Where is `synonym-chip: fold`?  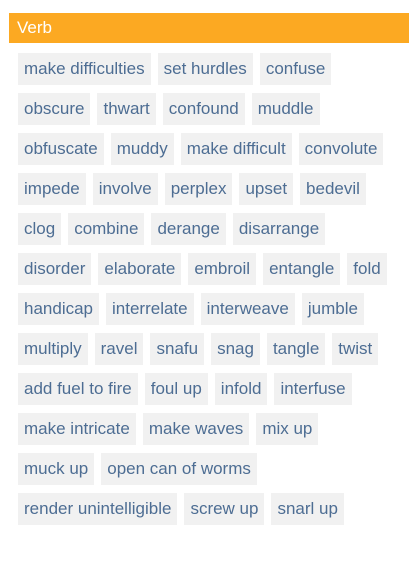
synonym-chip: fold is located at coordinates (367, 269).